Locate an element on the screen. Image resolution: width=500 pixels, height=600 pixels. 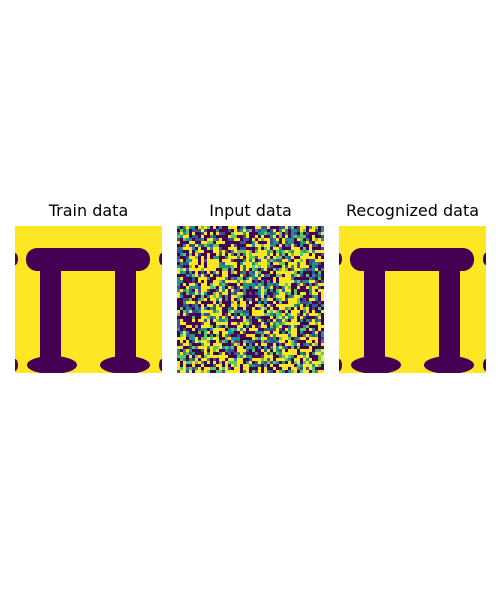
input-data-image is located at coordinates (250, 299).